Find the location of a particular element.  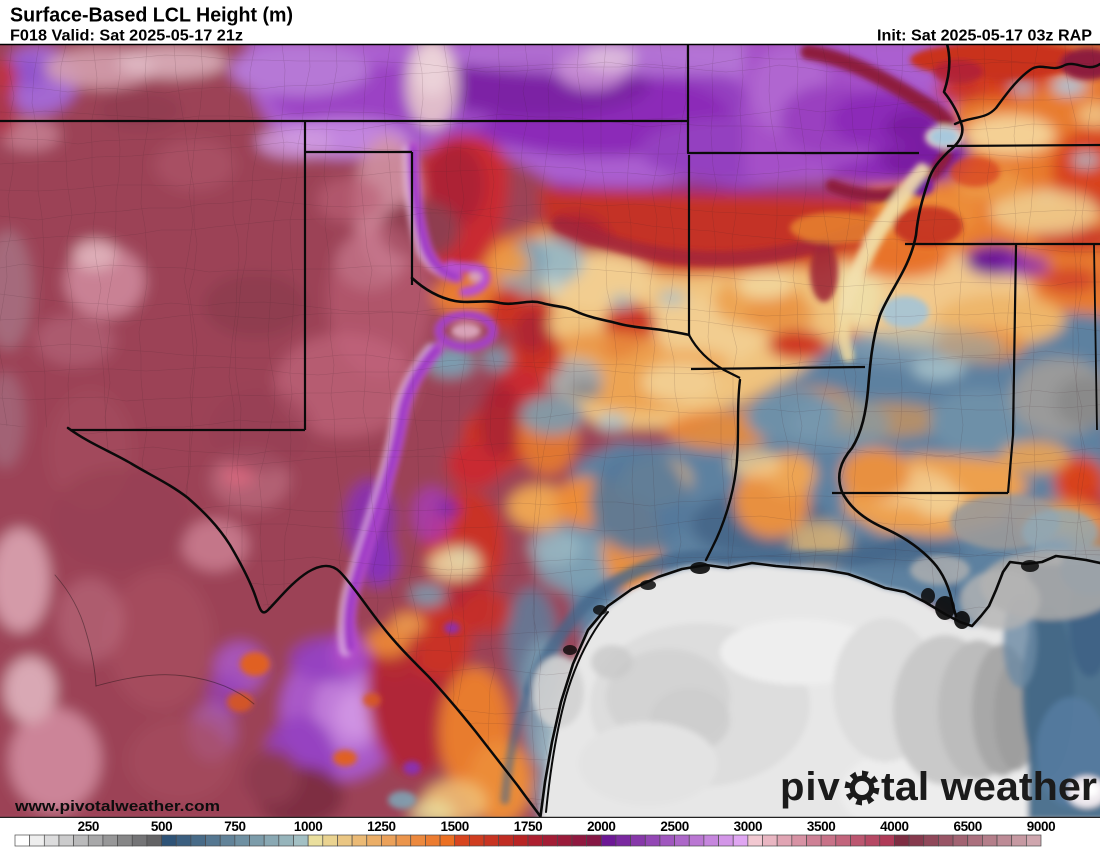

svg-text: piv is located at coordinates (810, 787).